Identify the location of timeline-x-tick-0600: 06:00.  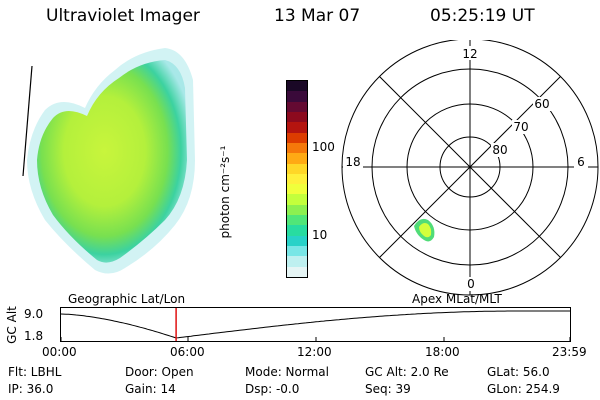
(187, 352).